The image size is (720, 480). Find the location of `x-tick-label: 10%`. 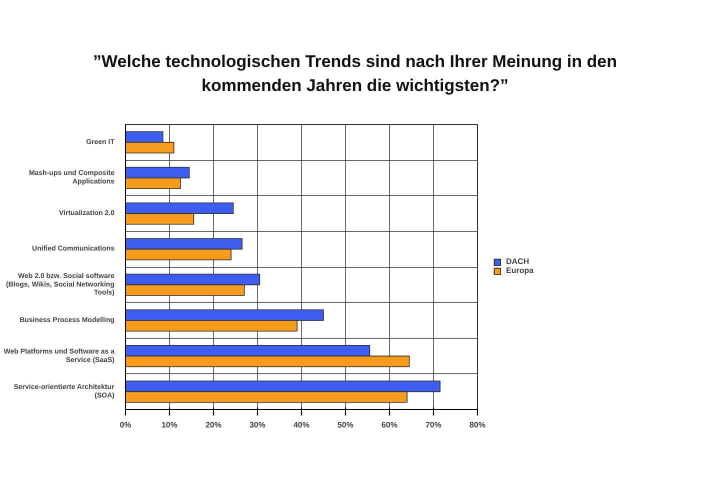

x-tick-label: 10% is located at coordinates (169, 425).